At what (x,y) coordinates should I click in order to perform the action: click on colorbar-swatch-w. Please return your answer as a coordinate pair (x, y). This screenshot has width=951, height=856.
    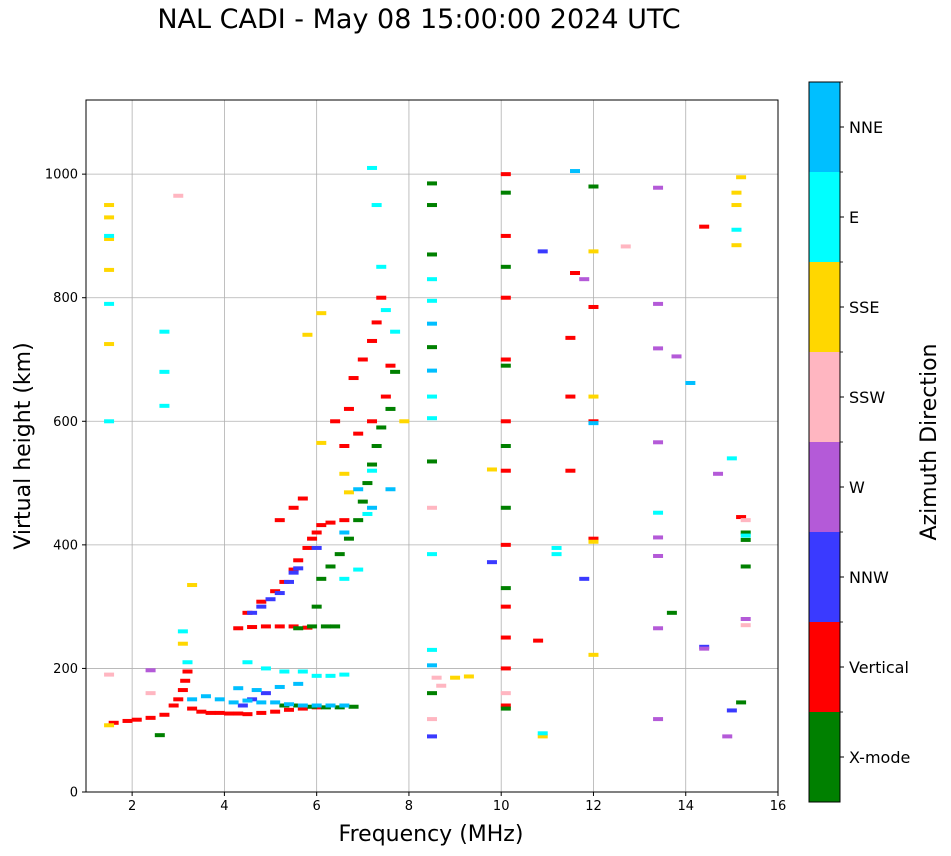
    Looking at the image, I should click on (824, 487).